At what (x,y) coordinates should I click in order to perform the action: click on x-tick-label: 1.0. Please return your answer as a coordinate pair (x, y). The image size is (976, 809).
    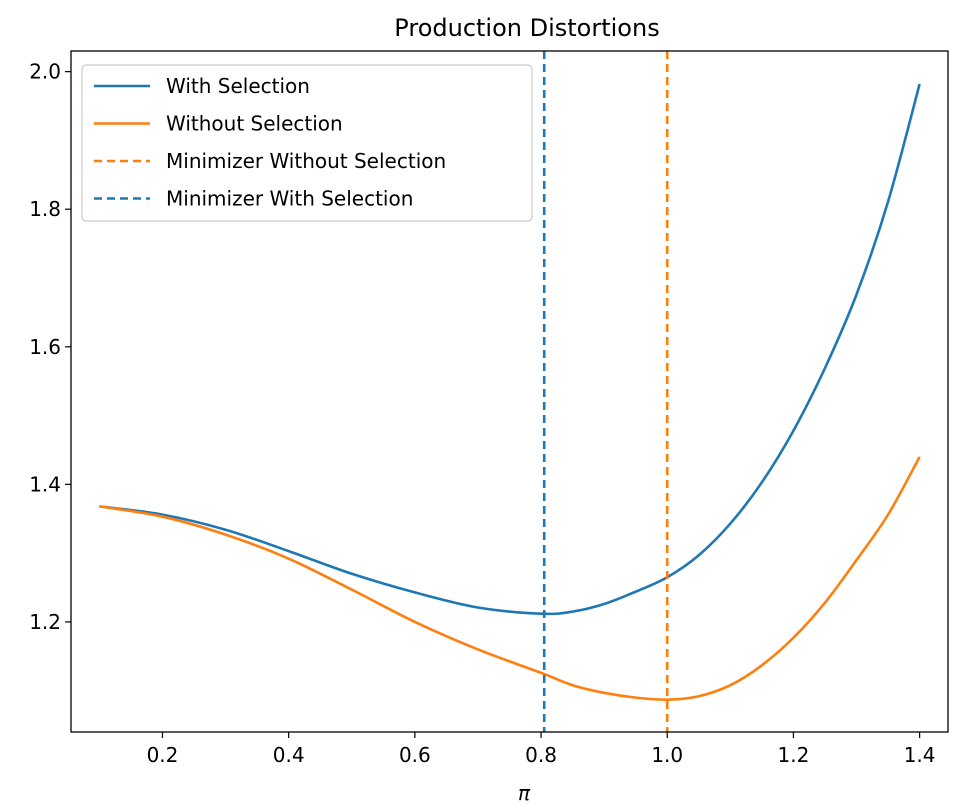
    Looking at the image, I should click on (667, 755).